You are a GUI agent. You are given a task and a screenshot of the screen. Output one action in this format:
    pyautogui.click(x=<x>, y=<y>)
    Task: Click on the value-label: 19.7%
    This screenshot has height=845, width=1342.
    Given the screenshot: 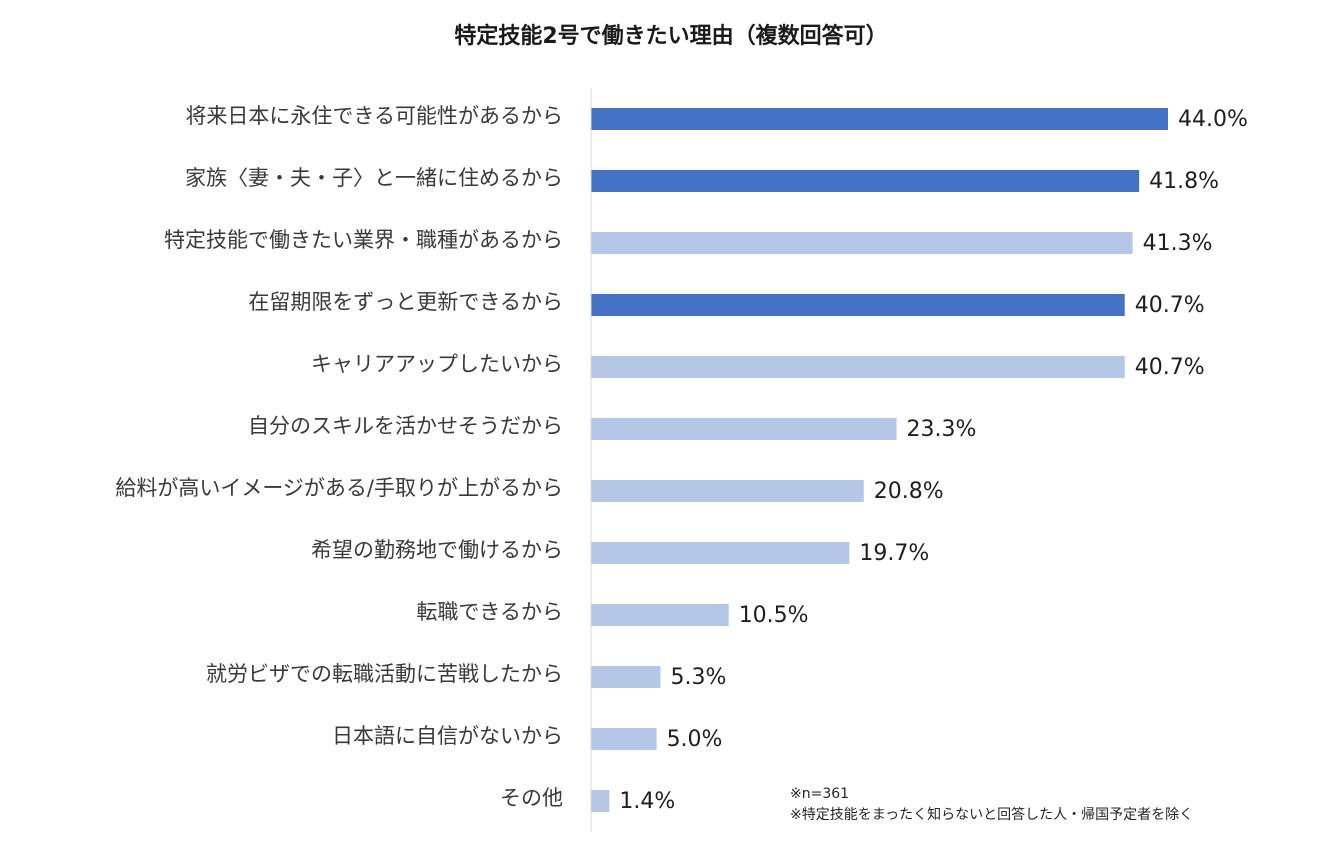 What is the action you would take?
    pyautogui.click(x=894, y=553)
    